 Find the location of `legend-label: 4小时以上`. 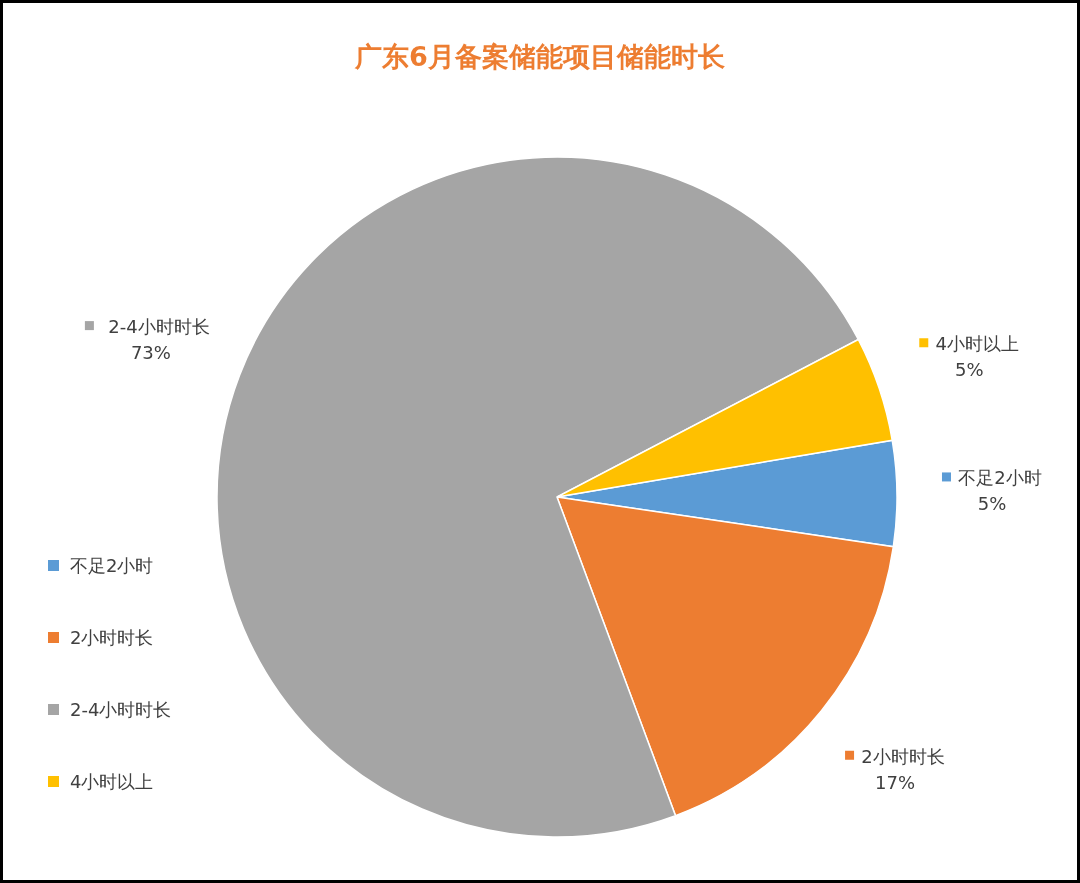

legend-label: 4小时以上 is located at coordinates (977, 344).